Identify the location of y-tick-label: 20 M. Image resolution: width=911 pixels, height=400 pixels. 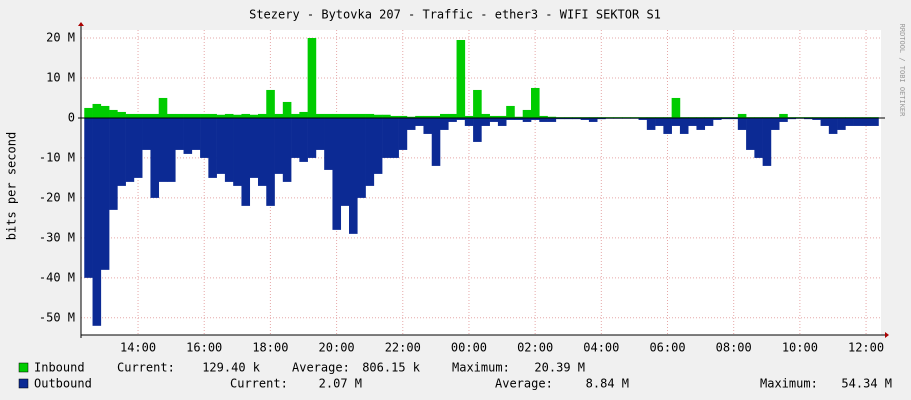
(60, 37).